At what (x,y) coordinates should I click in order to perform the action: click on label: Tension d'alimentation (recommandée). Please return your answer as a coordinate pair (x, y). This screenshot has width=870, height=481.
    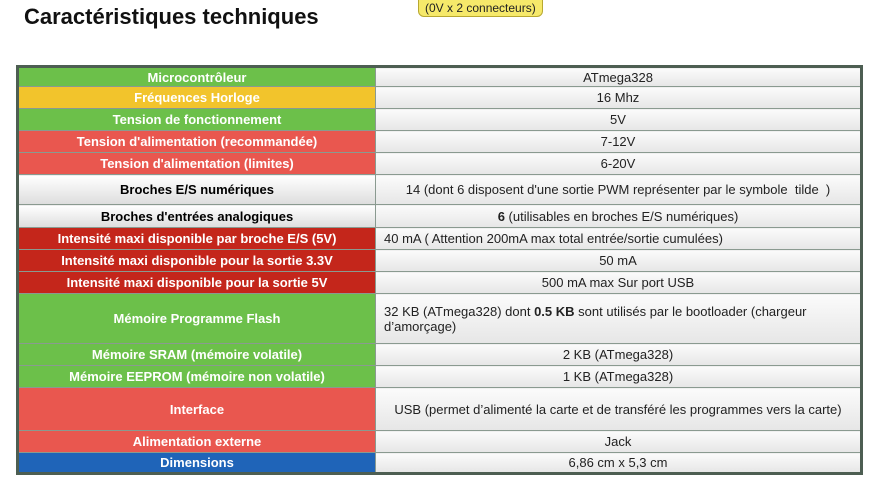
    Looking at the image, I should click on (196, 141).